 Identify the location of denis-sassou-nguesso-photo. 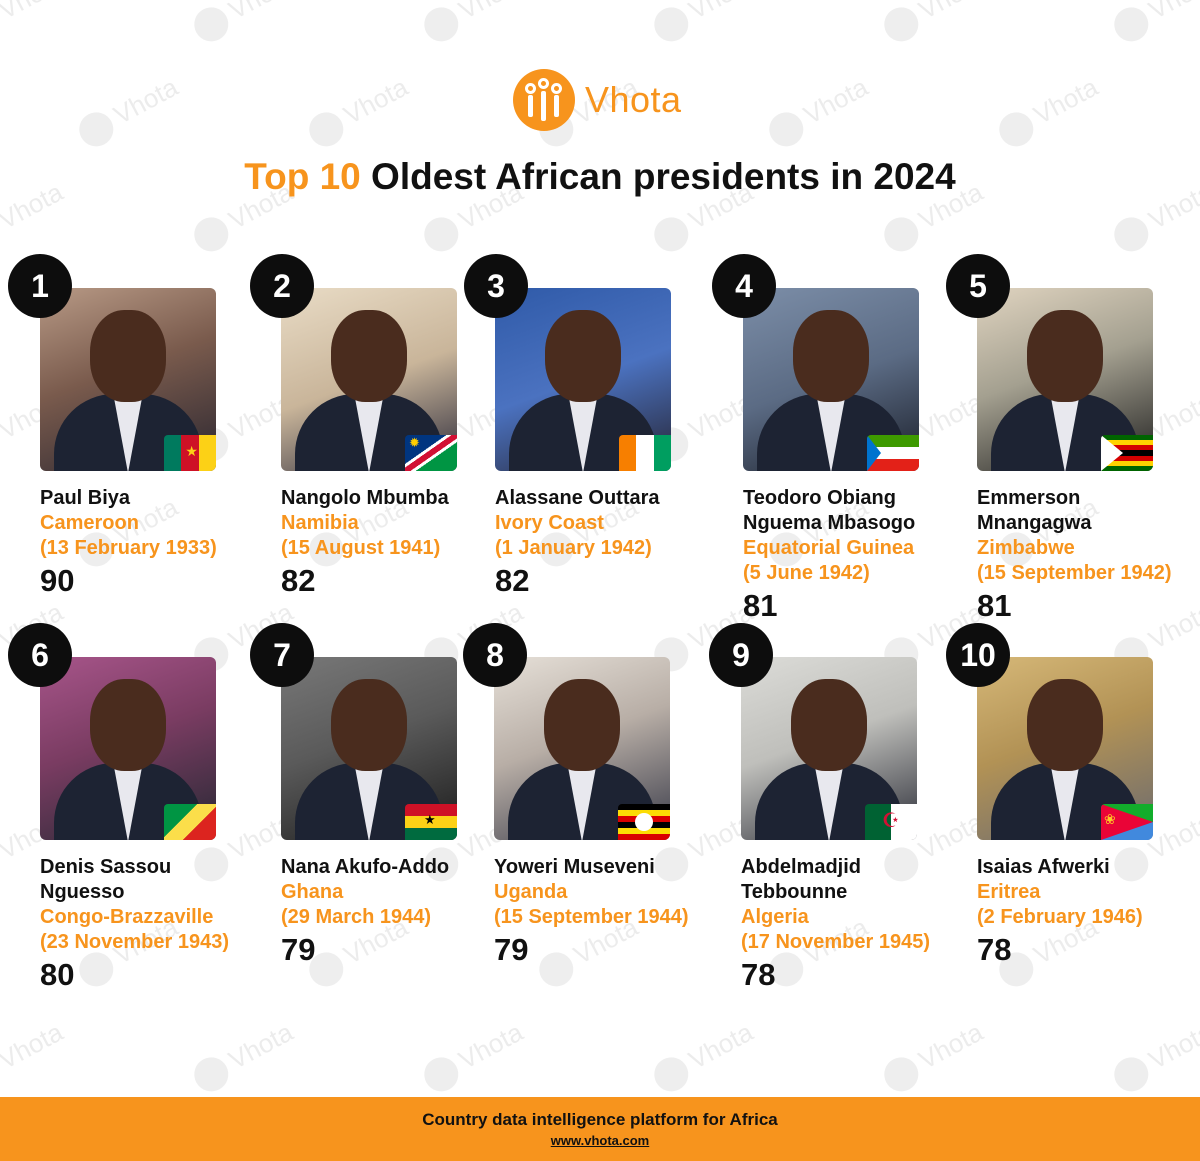
(128, 748).